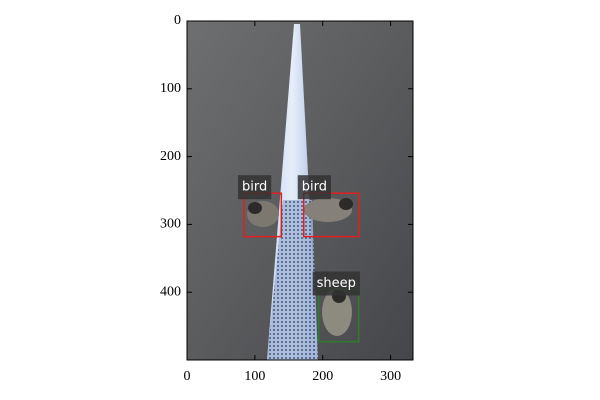 This screenshot has width=600, height=400. I want to click on y-tick-label: 200, so click(170, 156).